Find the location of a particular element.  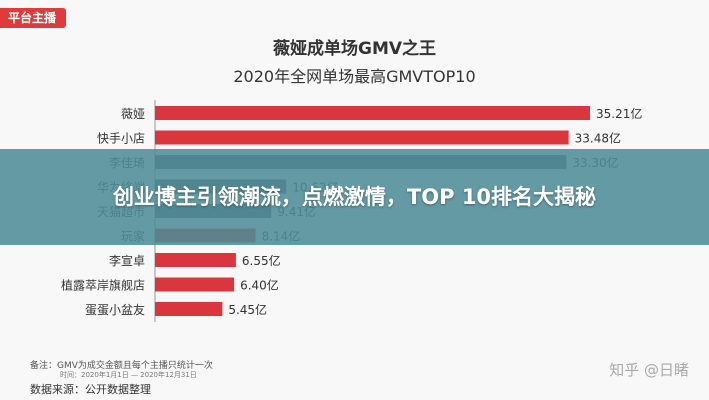

data-source: 数据来源：公开数据整理 is located at coordinates (90, 389).